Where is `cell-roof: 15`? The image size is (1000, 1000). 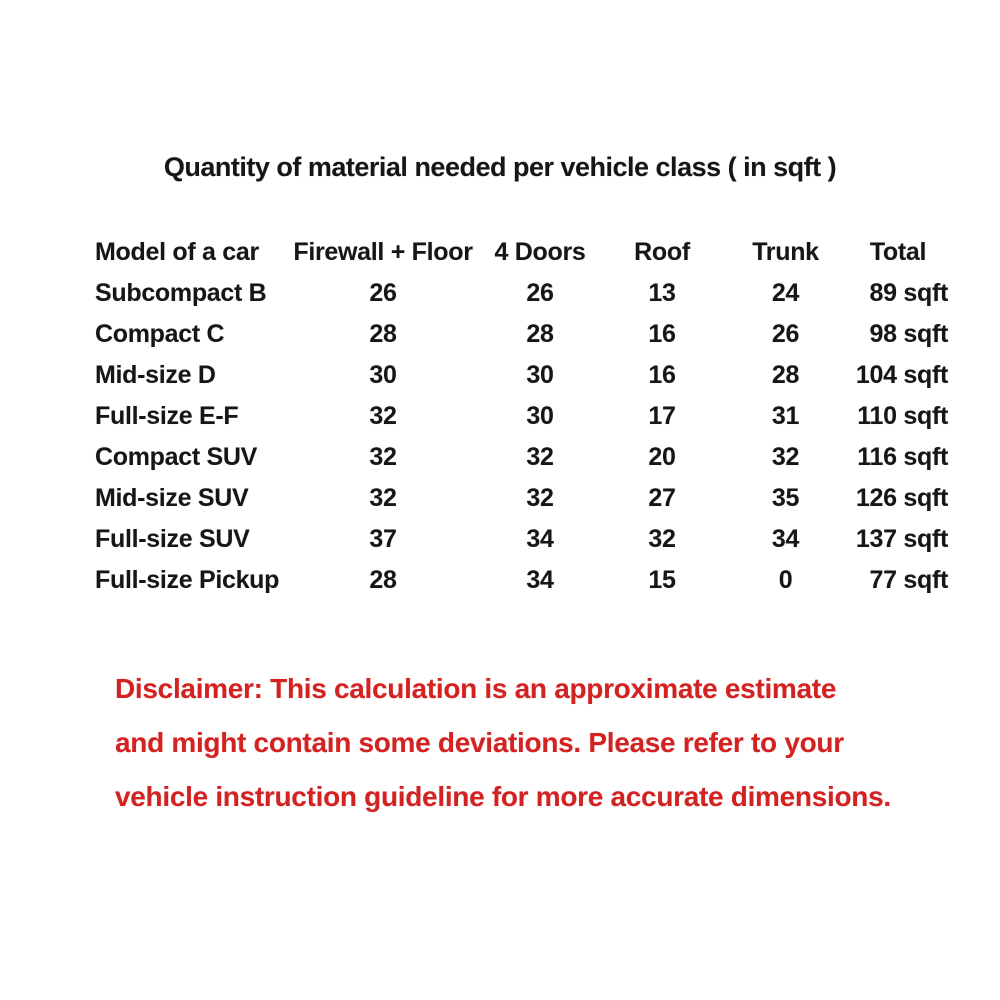 cell-roof: 15 is located at coordinates (662, 580).